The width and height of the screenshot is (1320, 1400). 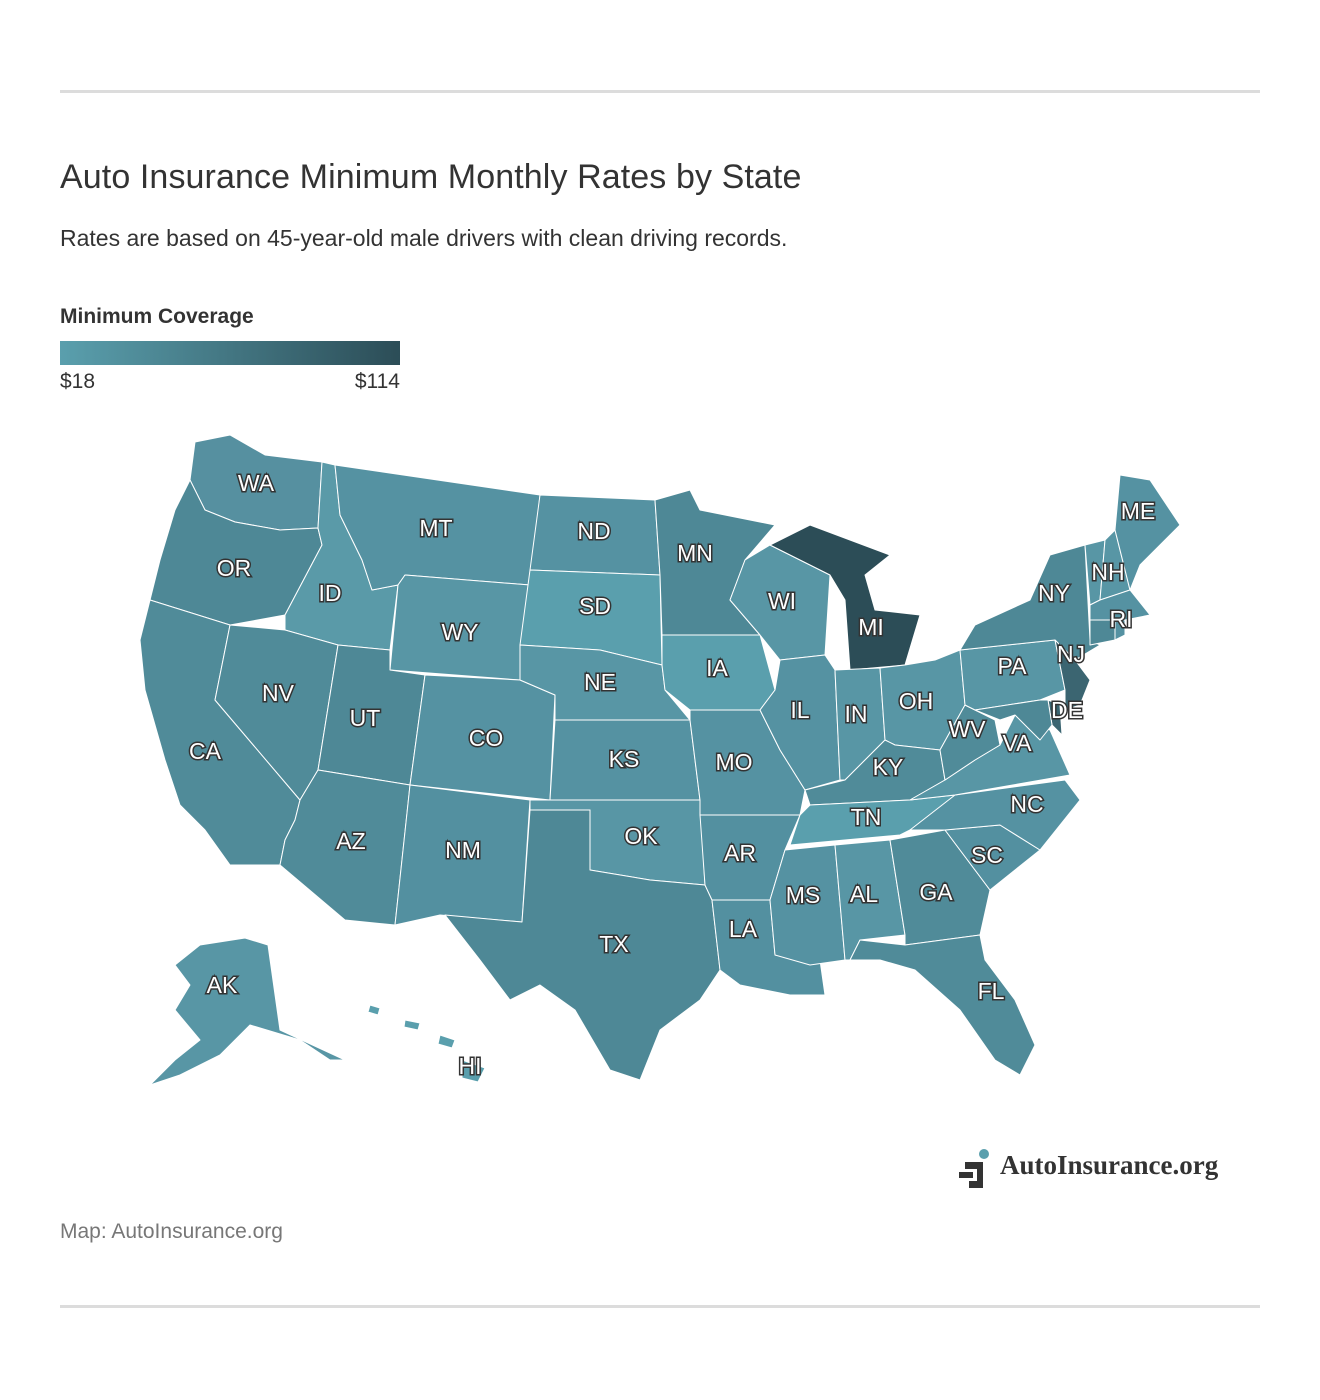 What do you see at coordinates (350, 841) in the screenshot?
I see `state-label-az: AZ` at bounding box center [350, 841].